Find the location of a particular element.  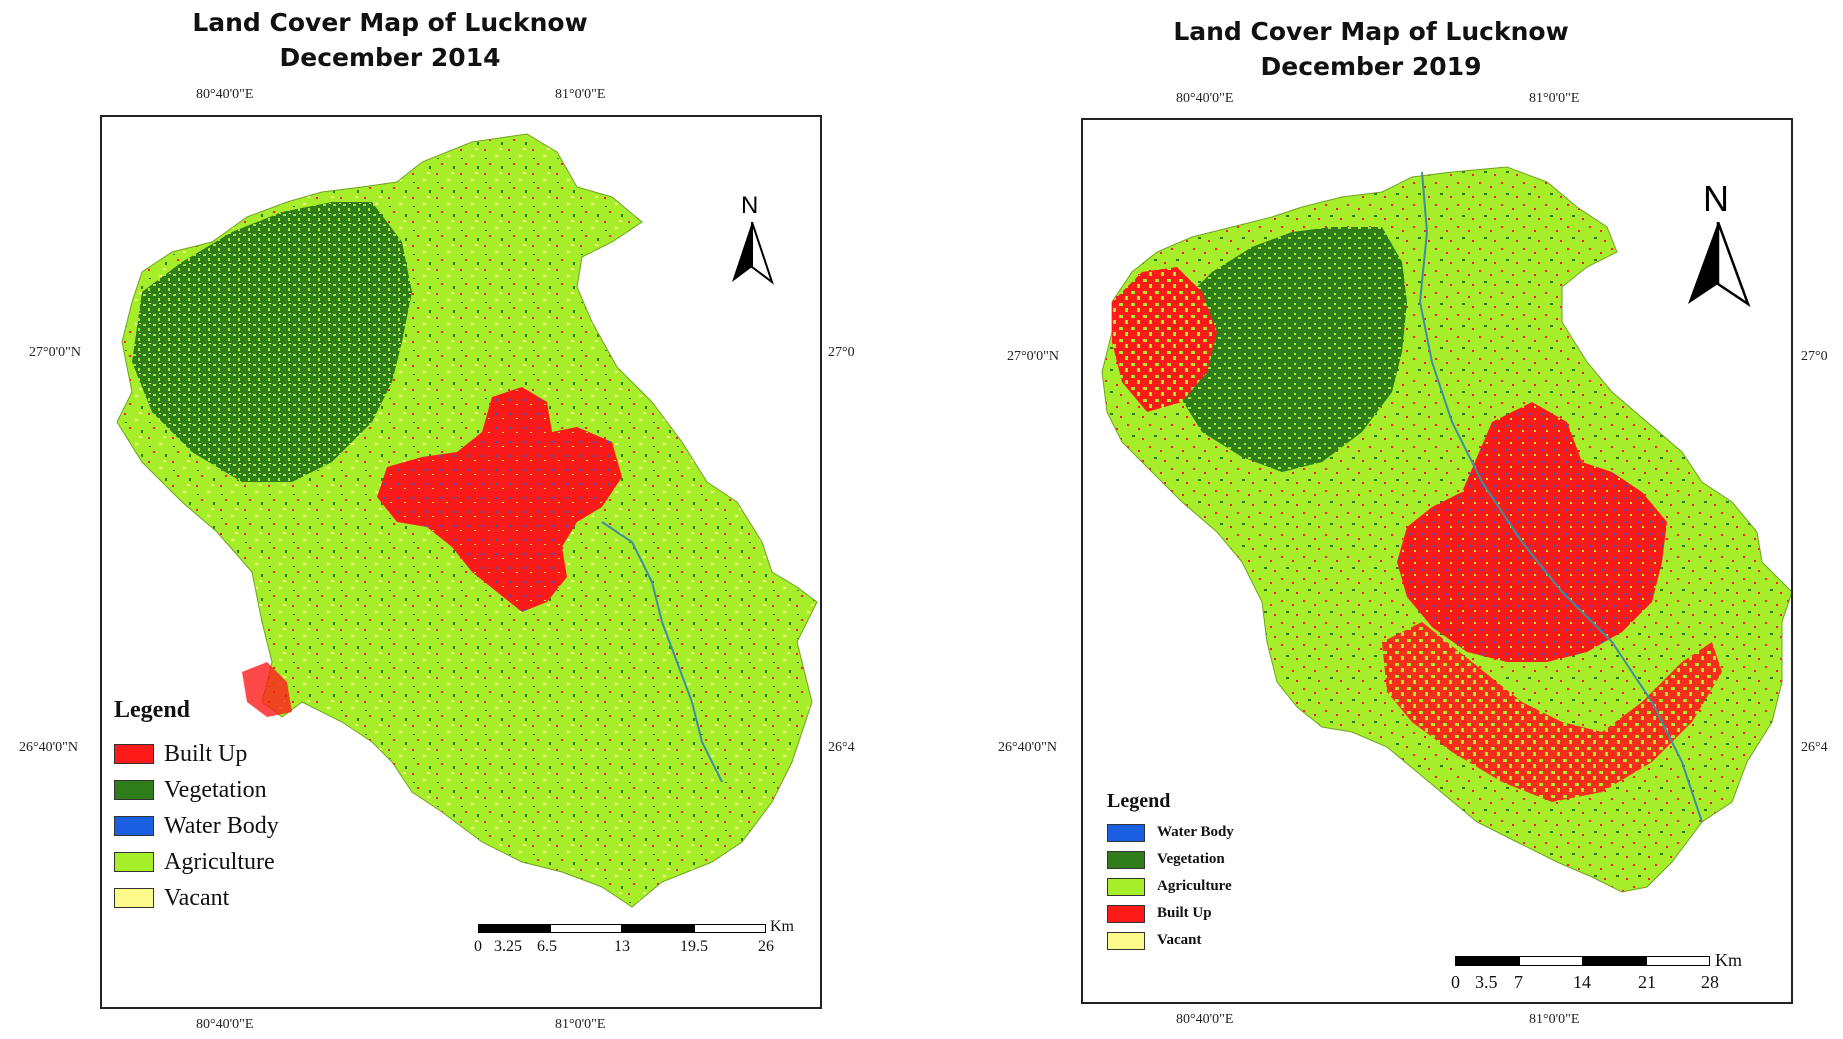

scale-label: 21 is located at coordinates (1647, 982).